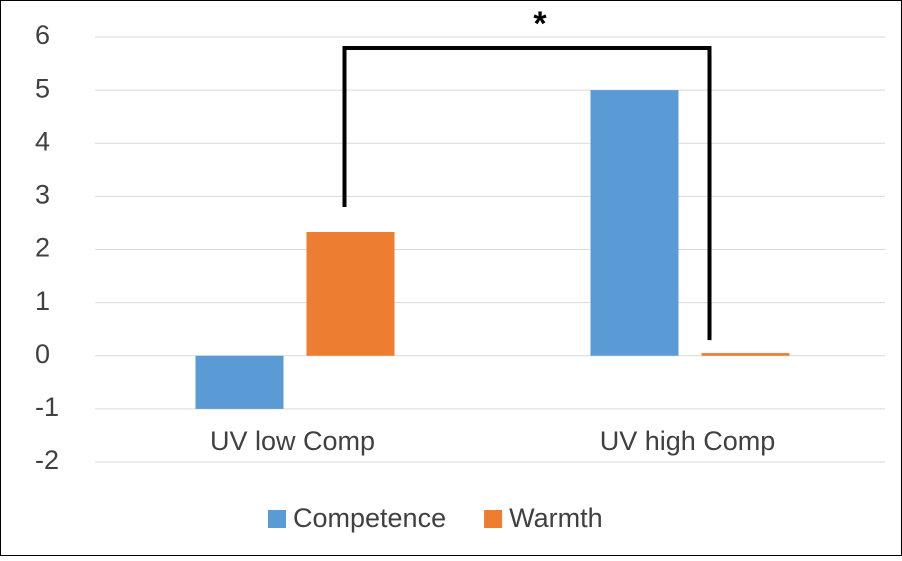 This screenshot has height=561, width=902. What do you see at coordinates (42, 301) in the screenshot?
I see `y-tick-label: 1` at bounding box center [42, 301].